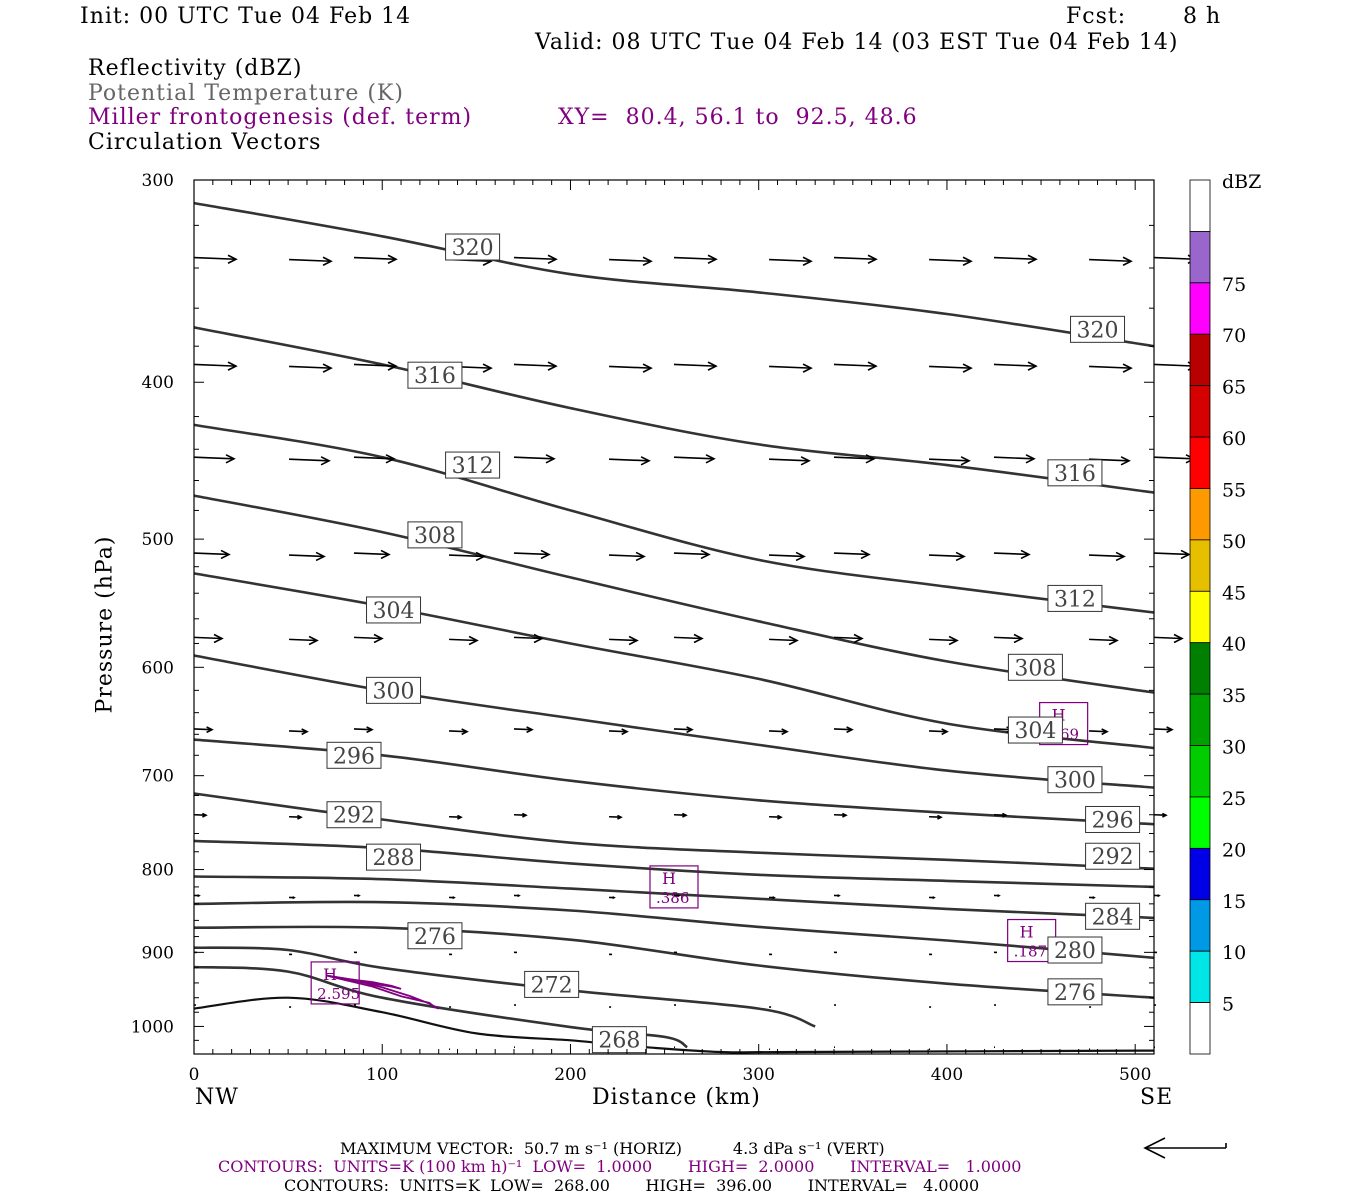  What do you see at coordinates (1234, 388) in the screenshot?
I see `colorbar-level-label: 65` at bounding box center [1234, 388].